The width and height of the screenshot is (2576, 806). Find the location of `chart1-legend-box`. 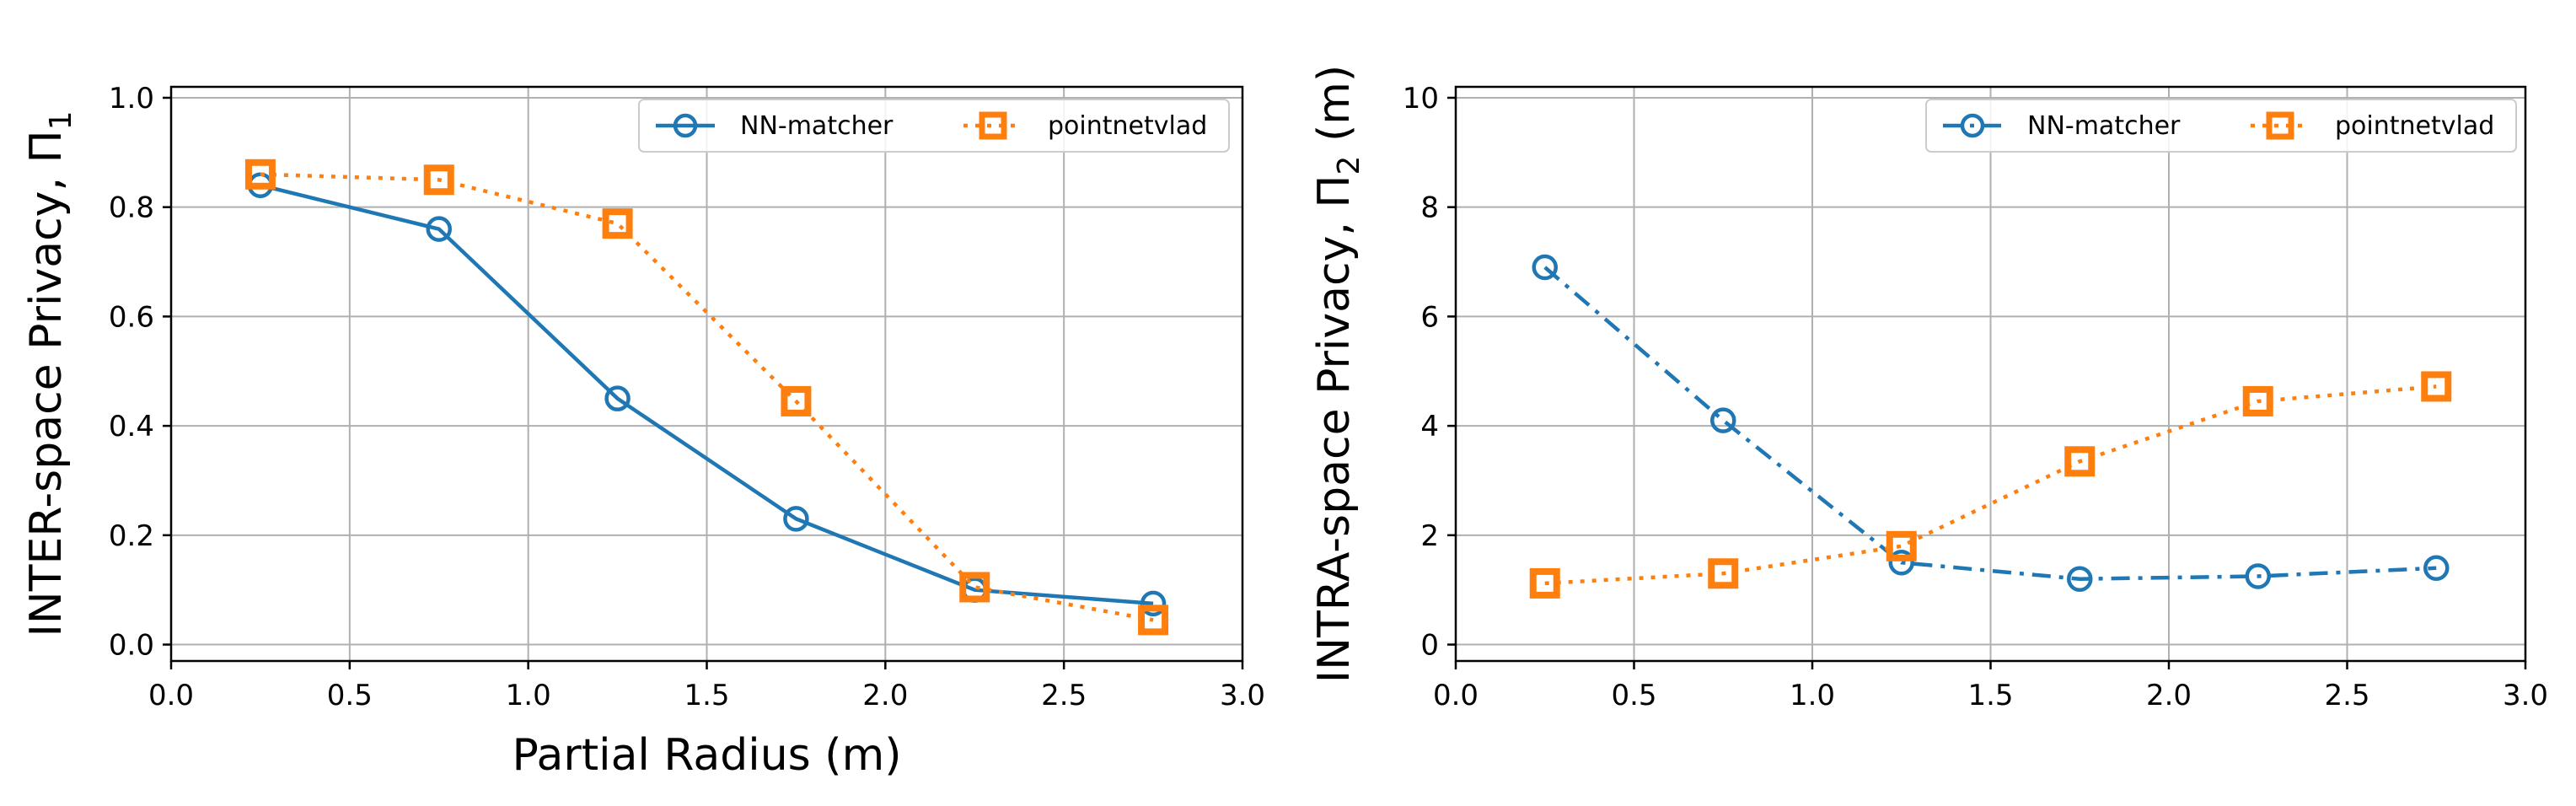

chart1-legend-box is located at coordinates (934, 126).